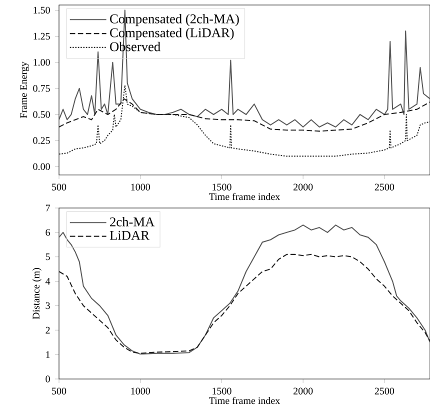 The height and width of the screenshot is (414, 430). Describe the element at coordinates (42, 36) in the screenshot. I see `y-tick-label: 1.25` at that location.